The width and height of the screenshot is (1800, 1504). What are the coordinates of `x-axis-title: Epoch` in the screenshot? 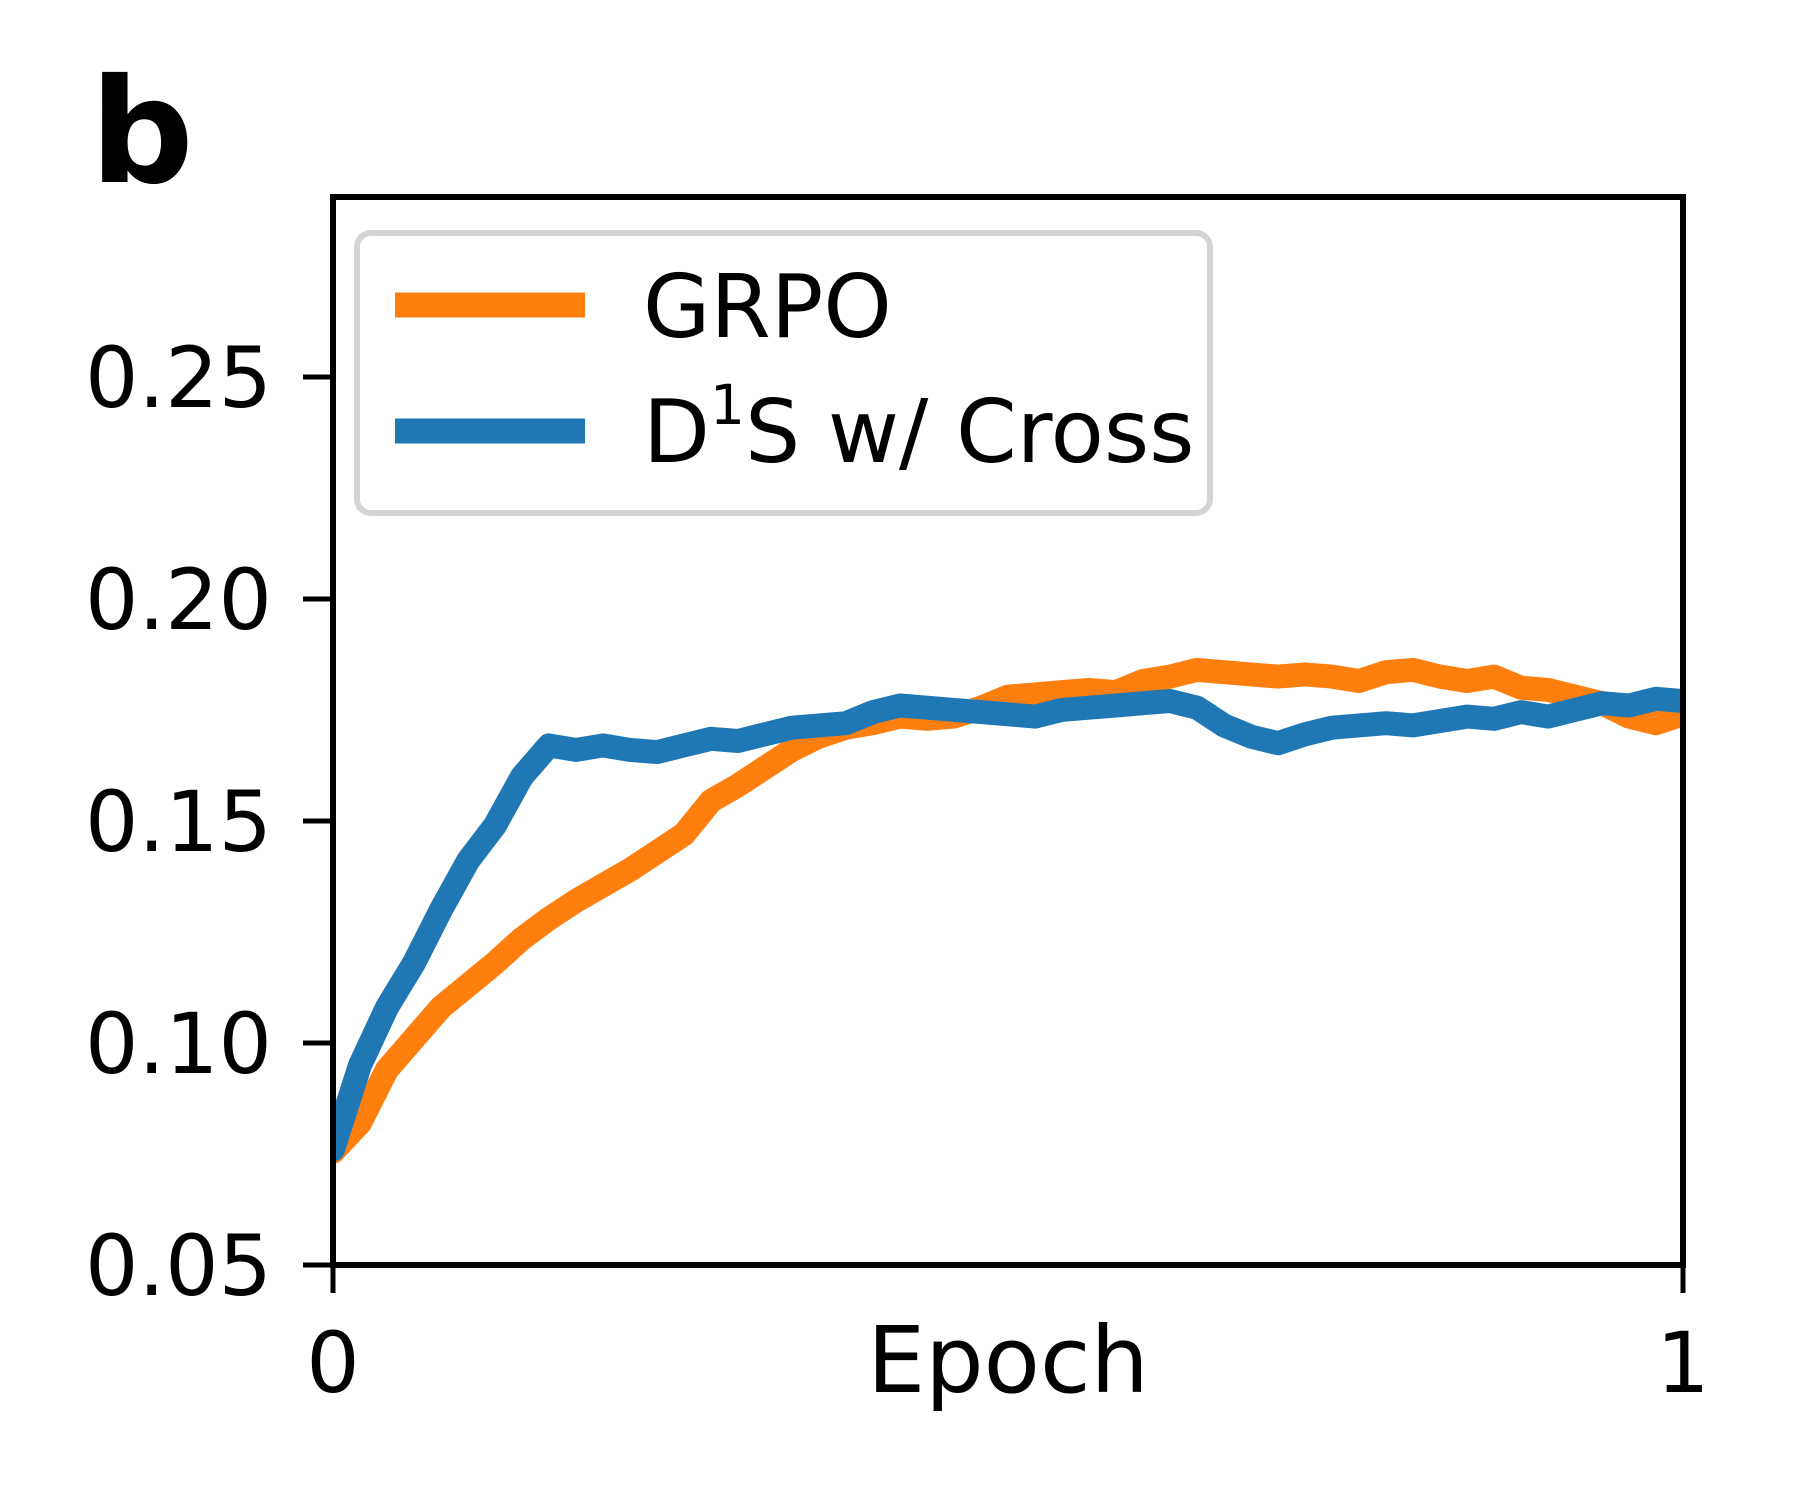 It's located at (1008, 1360).